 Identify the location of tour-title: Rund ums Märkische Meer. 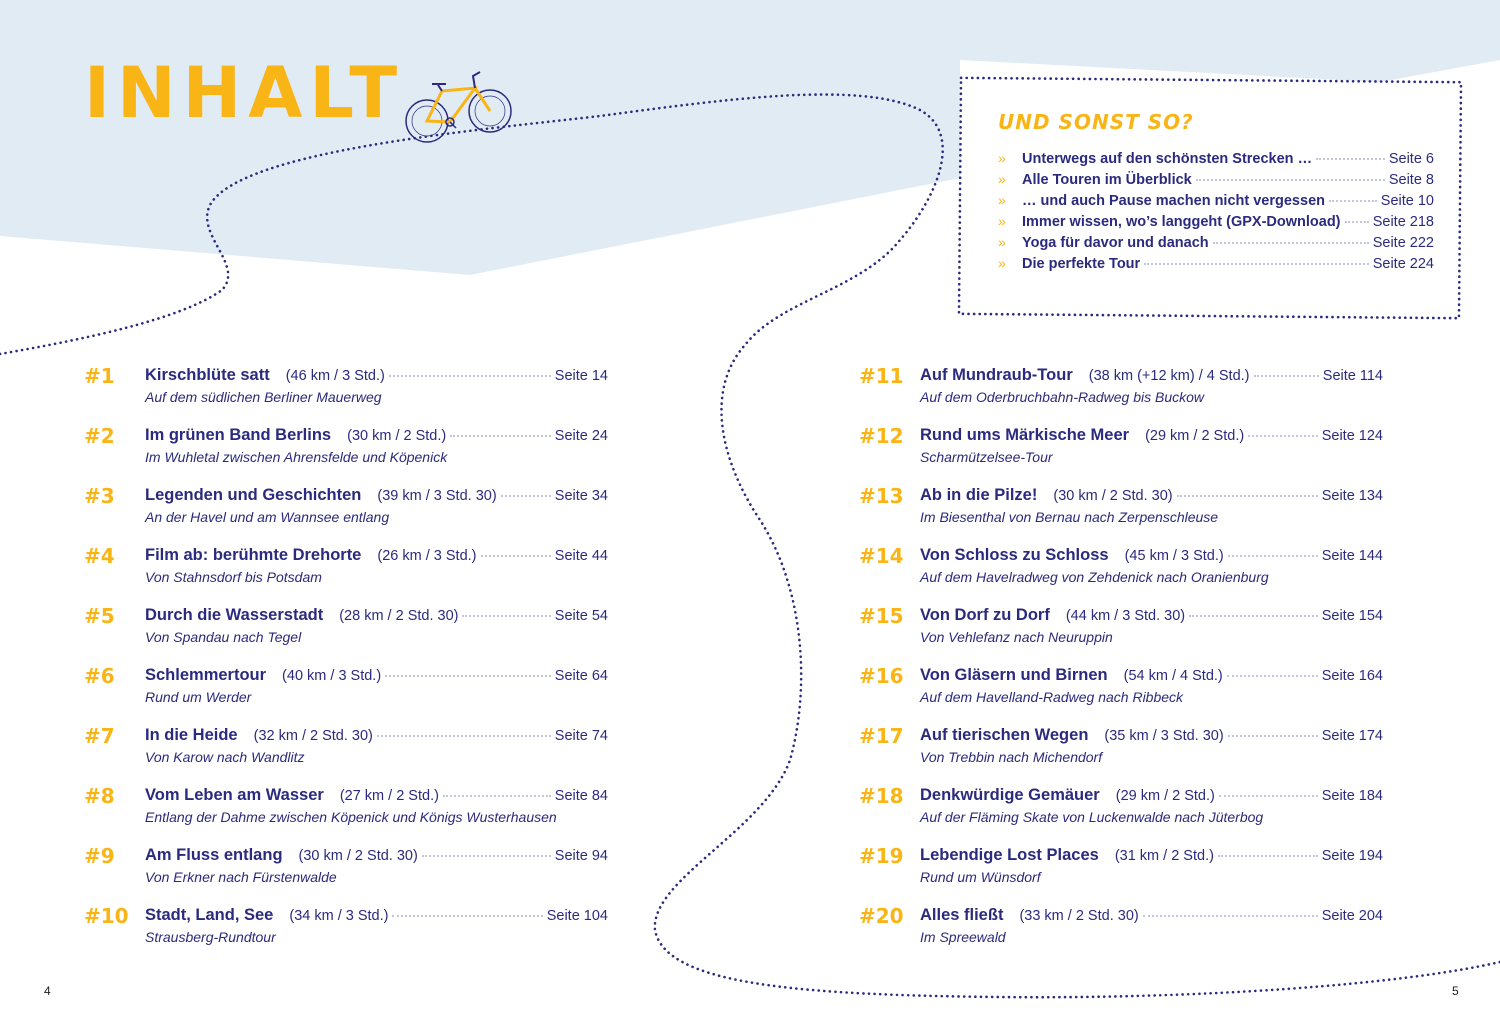
(1025, 435).